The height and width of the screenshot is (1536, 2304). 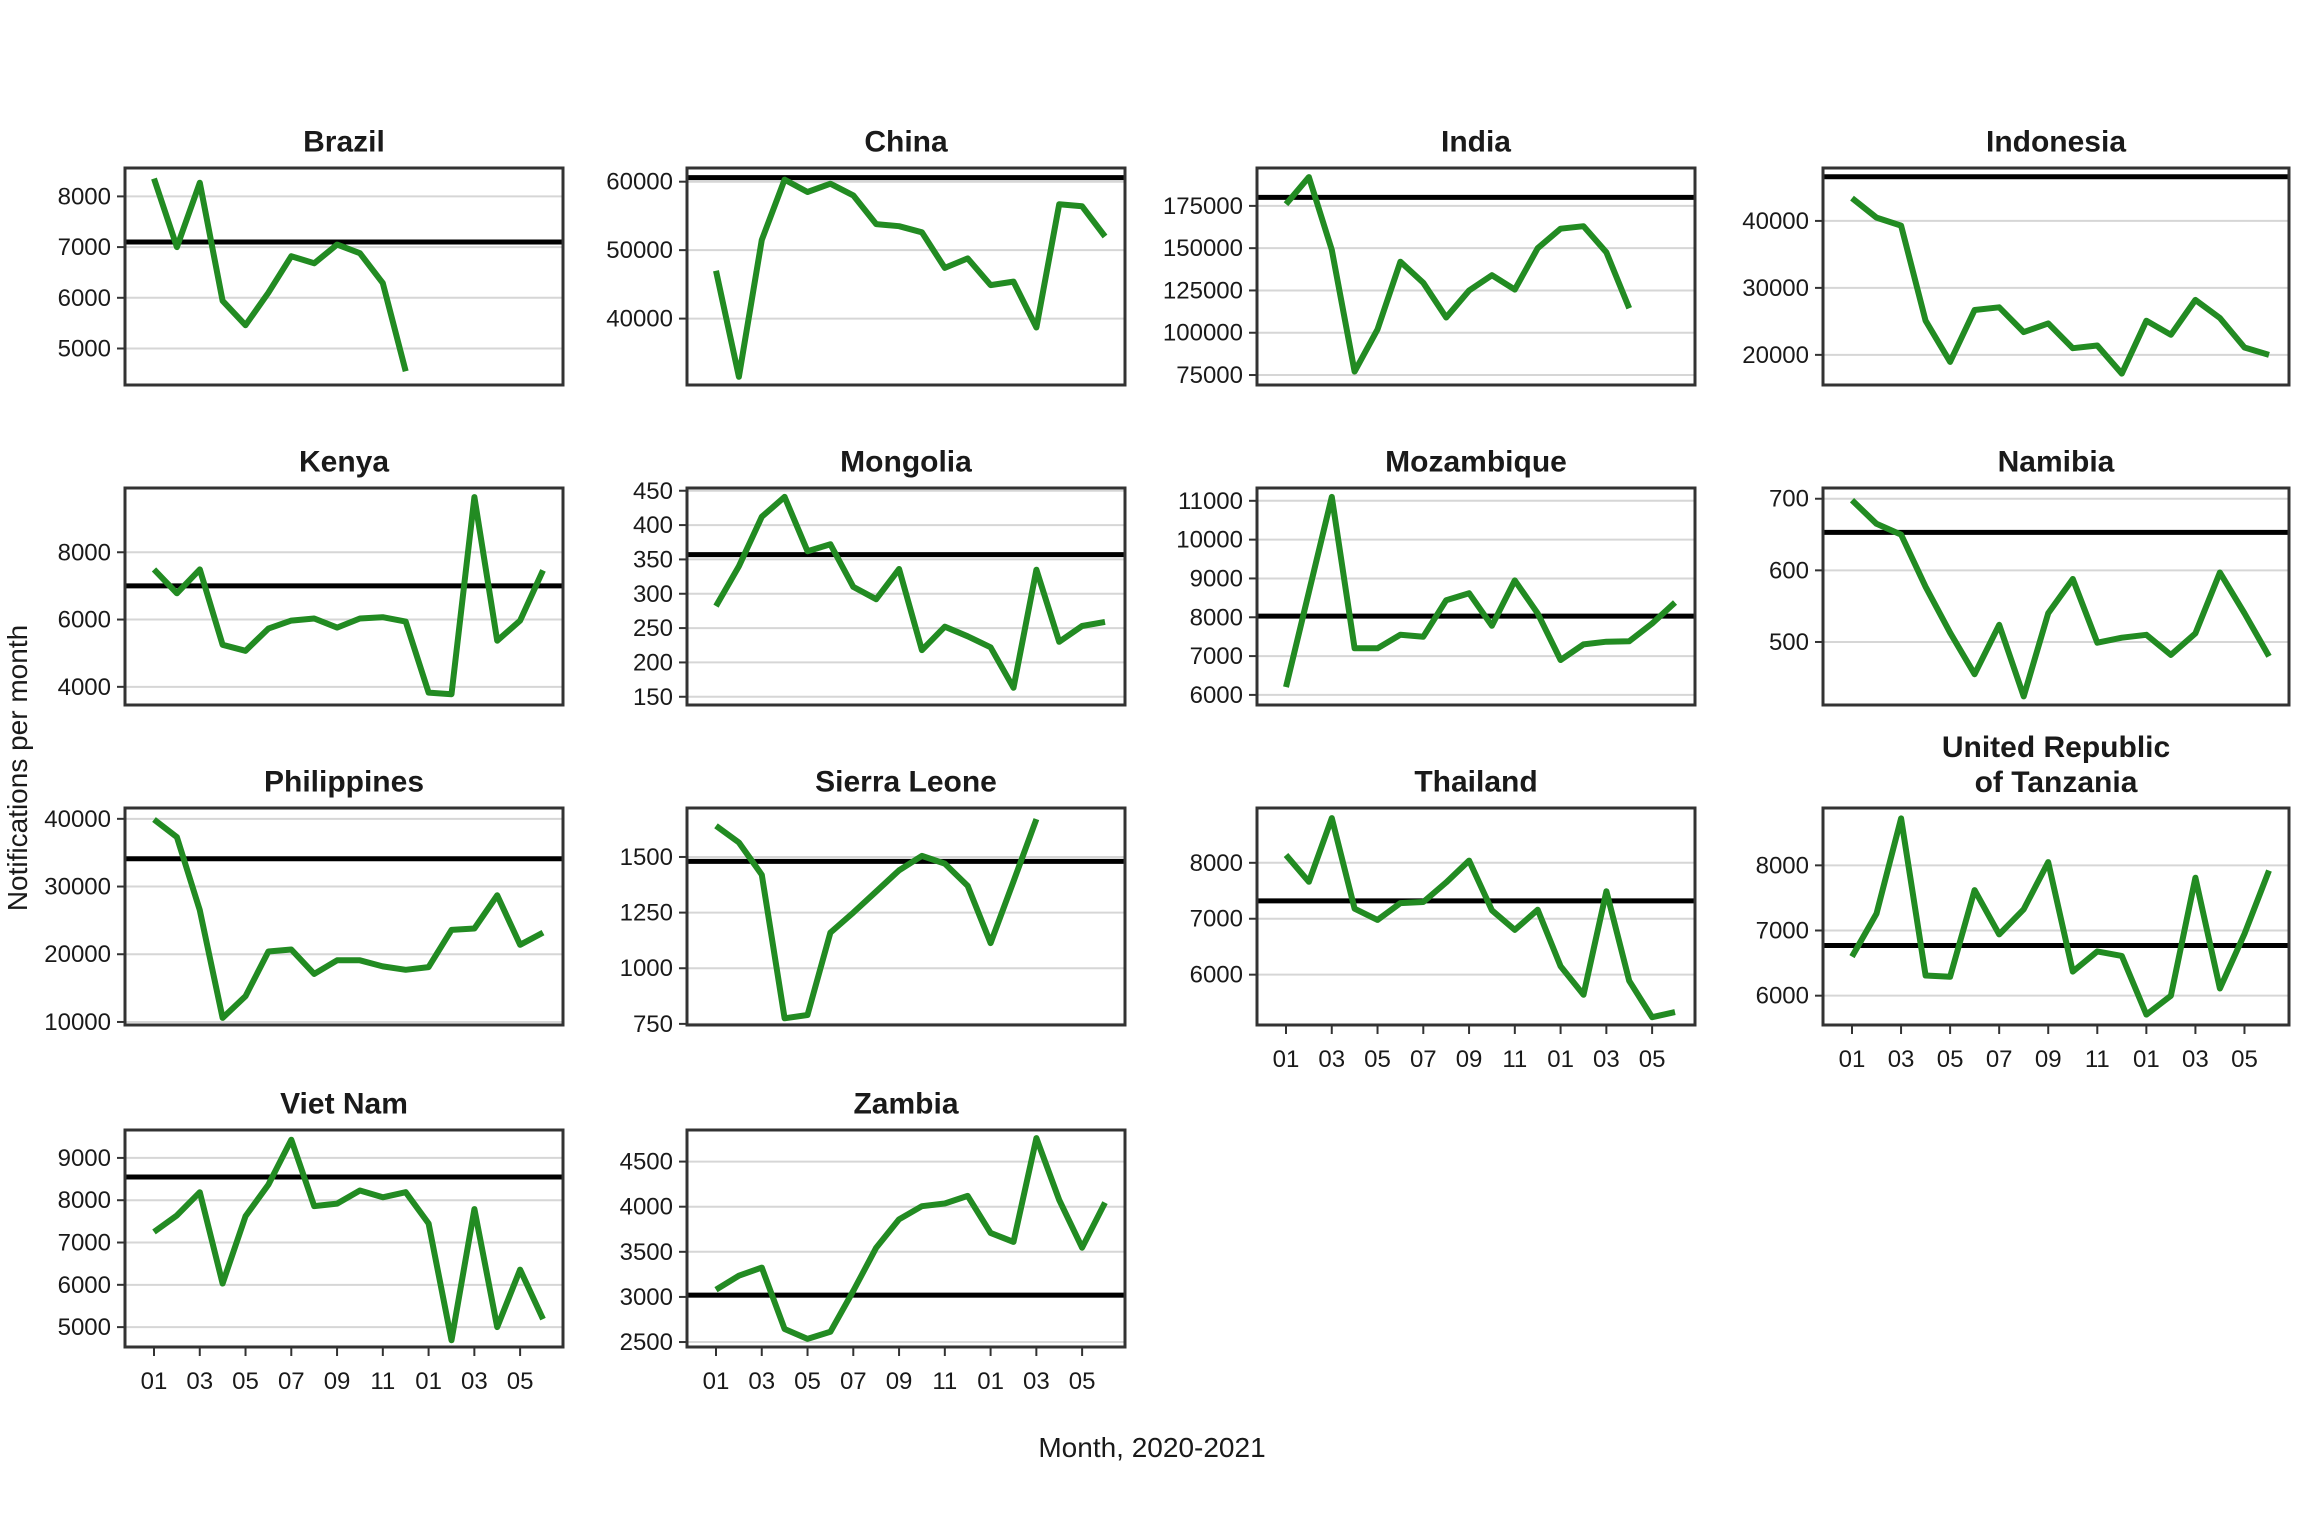 I want to click on svg-text: 30000, so click(x=1775, y=288).